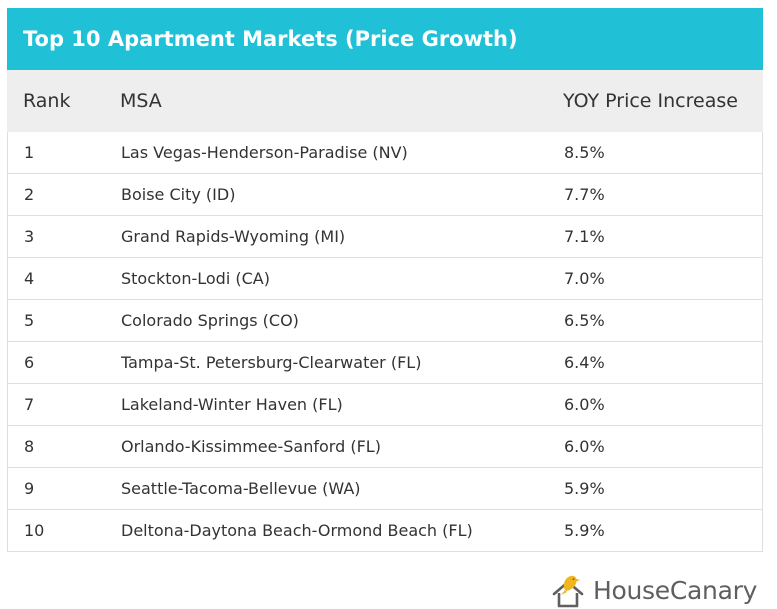 This screenshot has height=609, width=777. I want to click on table-title: Top 10 Apartment Markets (Price Growth), so click(385, 39).